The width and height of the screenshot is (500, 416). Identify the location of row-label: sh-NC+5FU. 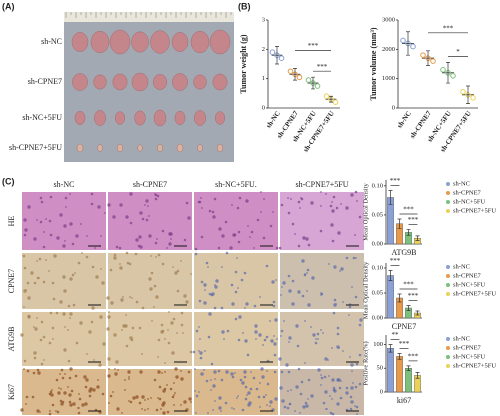
(42, 117).